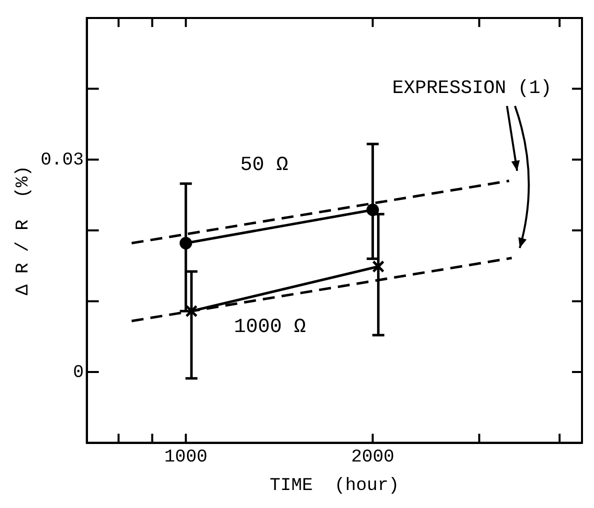 The image size is (594, 508). What do you see at coordinates (62, 160) in the screenshot?
I see `y-tick-label: 0.03` at bounding box center [62, 160].